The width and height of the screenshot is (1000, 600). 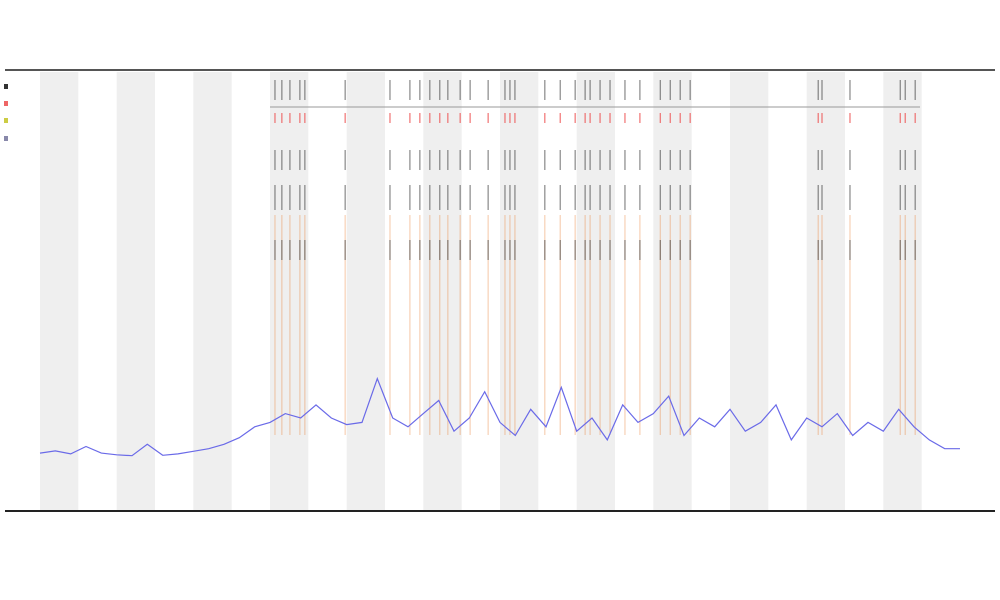 I want to click on series-line, so click(x=499, y=416).